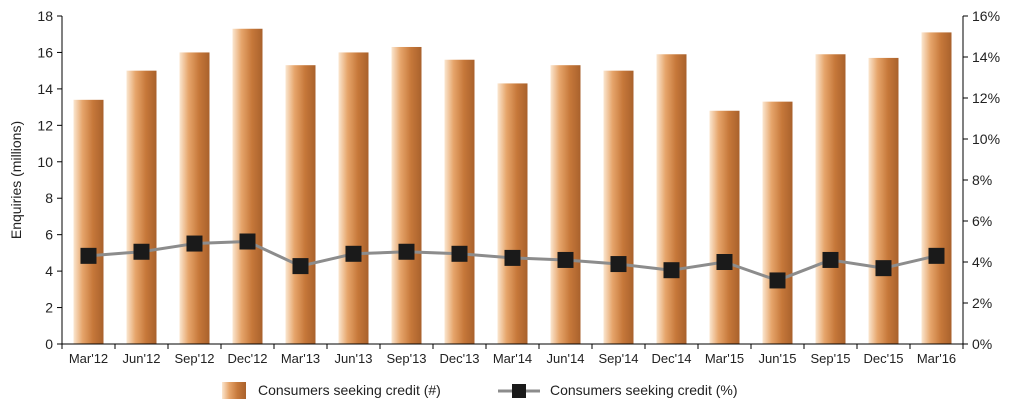 The height and width of the screenshot is (403, 1012). I want to click on y2-tick-label-6: 12%, so click(986, 98).